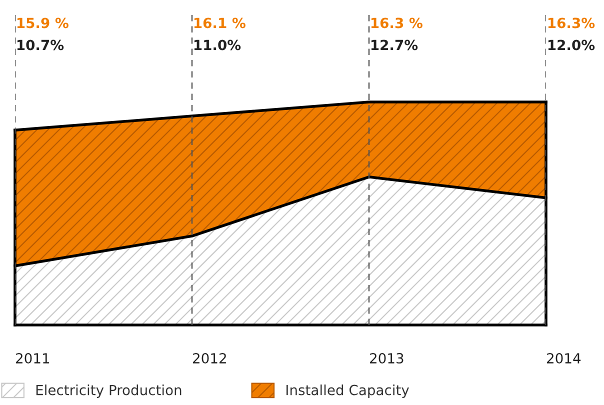  I want to click on text: 15.9 %, so click(42, 23).